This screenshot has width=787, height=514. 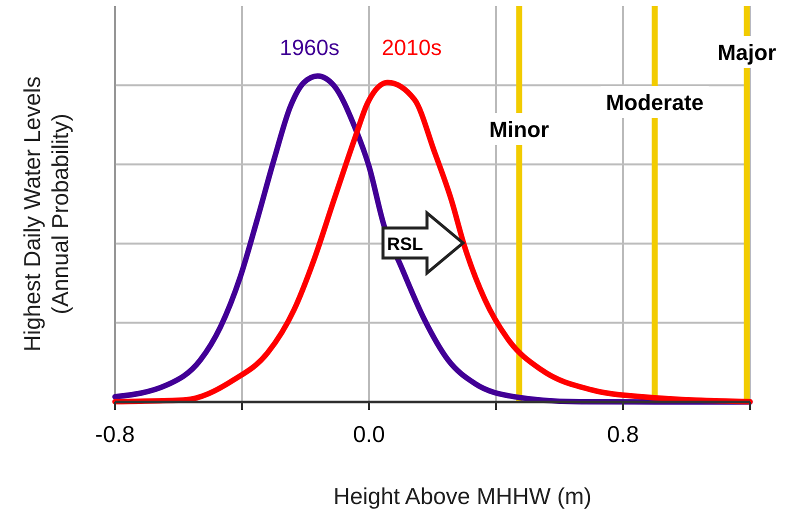 I want to click on ref-line-label: Minor, so click(x=519, y=129).